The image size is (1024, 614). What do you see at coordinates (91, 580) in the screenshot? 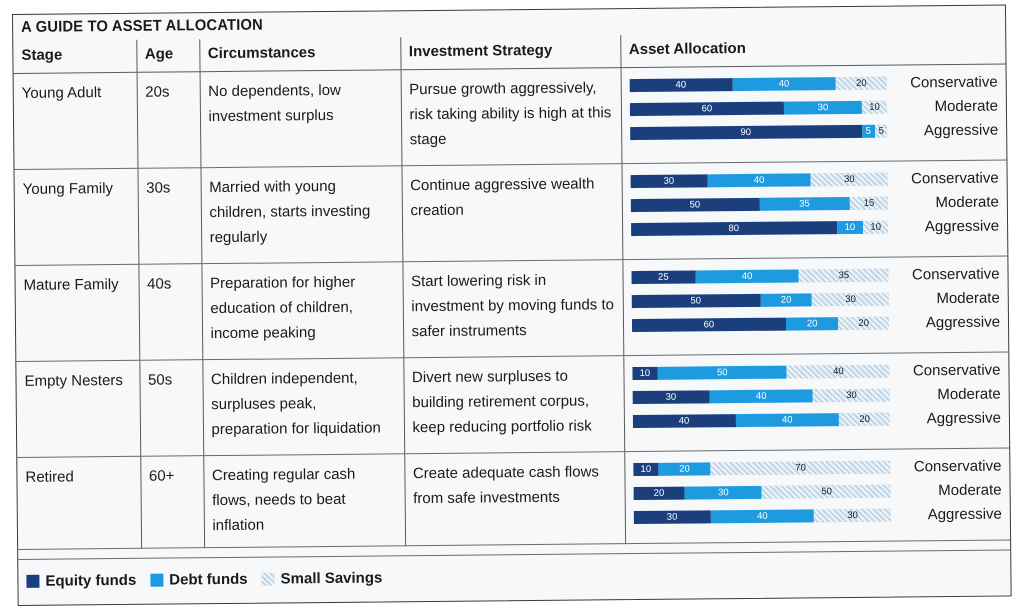
I see `legend-equity-label: Equity funds` at bounding box center [91, 580].